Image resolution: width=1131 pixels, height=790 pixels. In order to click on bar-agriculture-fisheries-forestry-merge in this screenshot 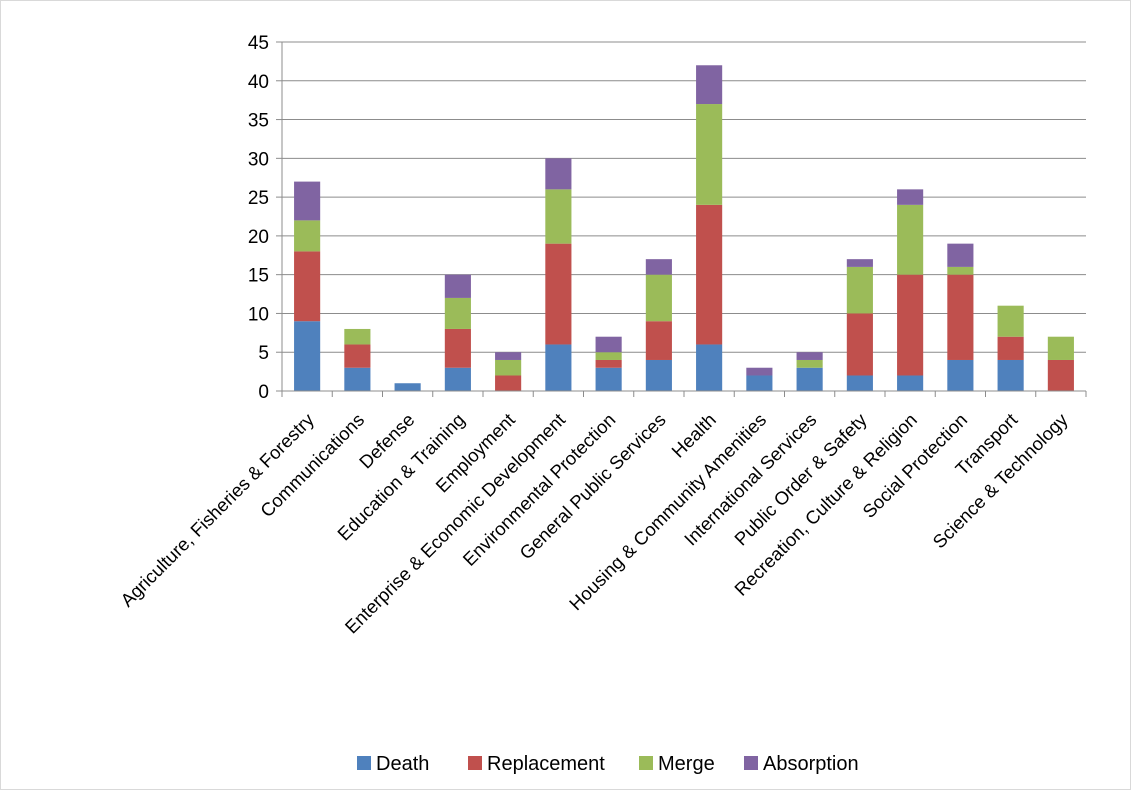, I will do `click(307, 236)`.